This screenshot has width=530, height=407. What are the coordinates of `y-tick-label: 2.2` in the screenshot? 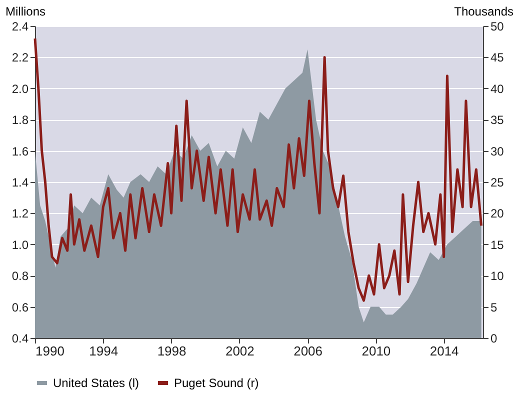 It's located at (20, 57).